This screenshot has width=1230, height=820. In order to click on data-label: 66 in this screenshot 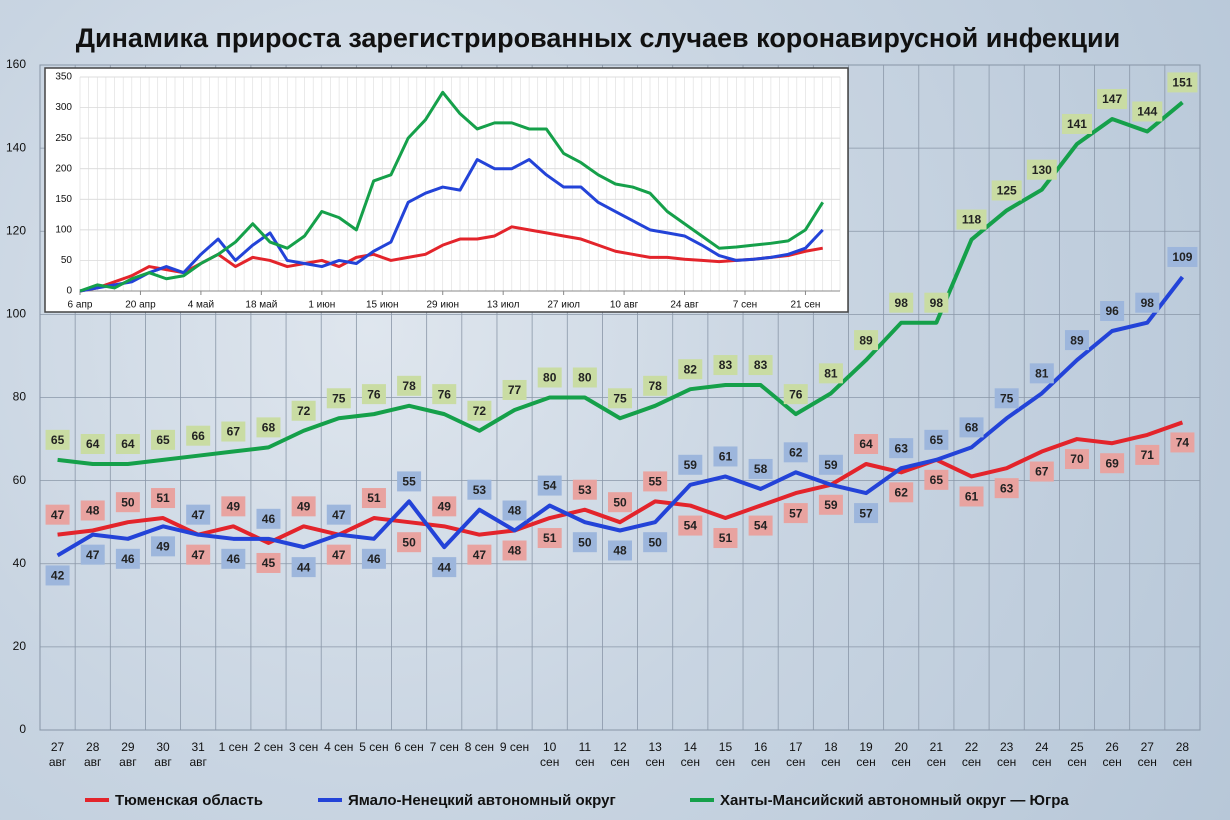, I will do `click(199, 436)`.